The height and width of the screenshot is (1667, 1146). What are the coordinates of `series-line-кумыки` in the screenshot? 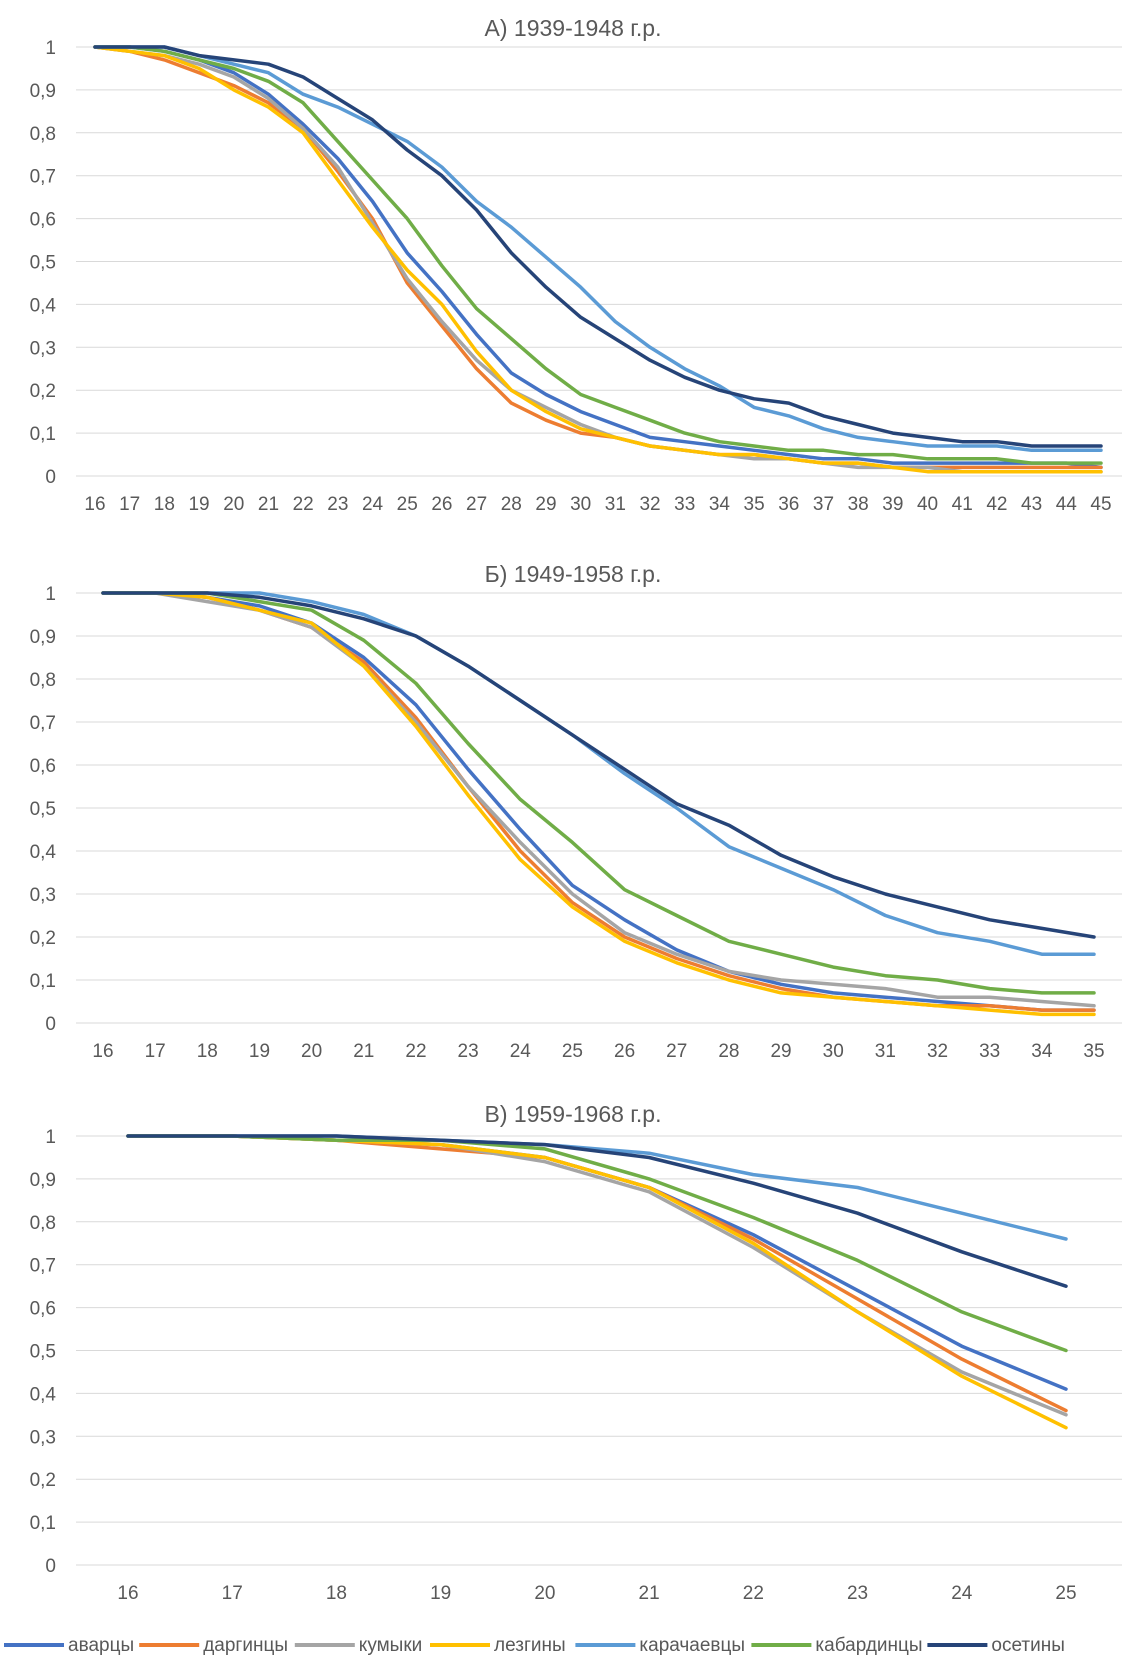 It's located at (597, 1275).